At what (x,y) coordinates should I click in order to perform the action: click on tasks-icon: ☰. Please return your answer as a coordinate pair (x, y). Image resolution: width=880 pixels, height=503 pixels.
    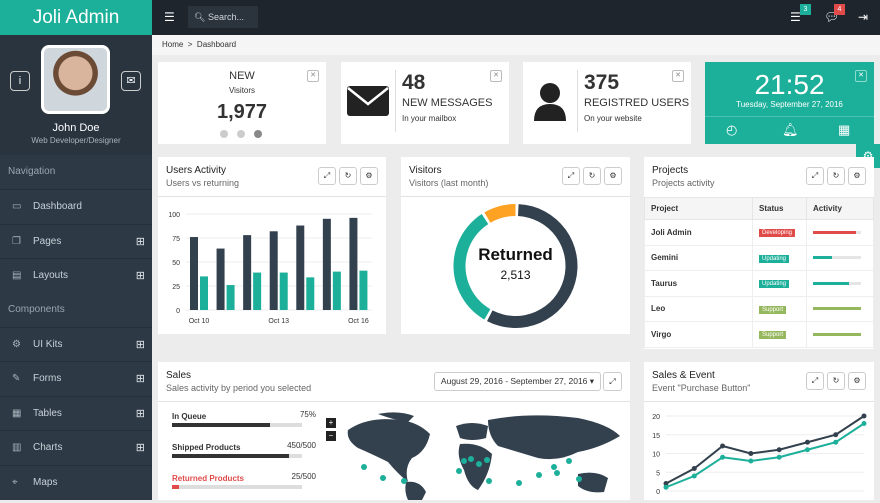
    Looking at the image, I should click on (795, 17).